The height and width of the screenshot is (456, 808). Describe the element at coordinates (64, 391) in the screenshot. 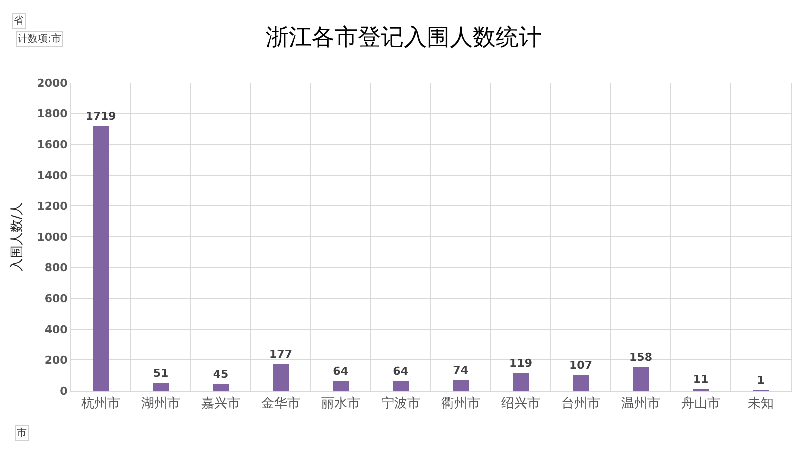

I see `y-tick-label: 0` at that location.